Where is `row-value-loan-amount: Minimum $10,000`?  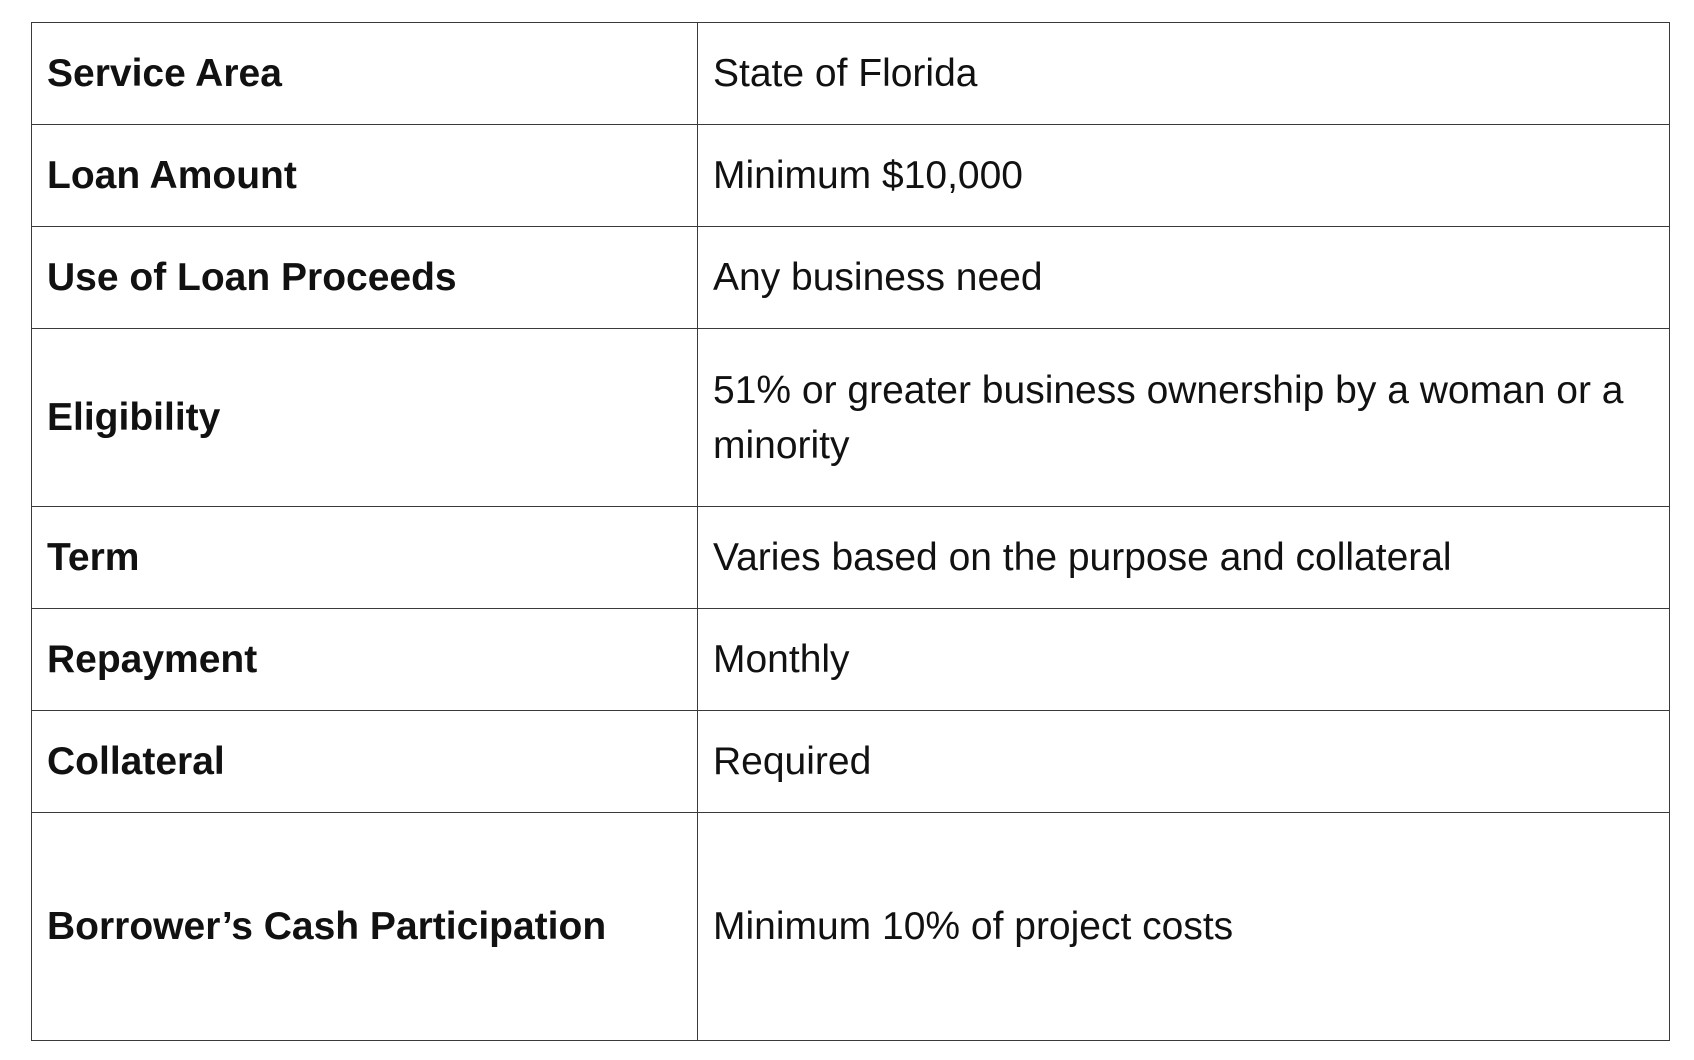 row-value-loan-amount: Minimum $10,000 is located at coordinates (1183, 175).